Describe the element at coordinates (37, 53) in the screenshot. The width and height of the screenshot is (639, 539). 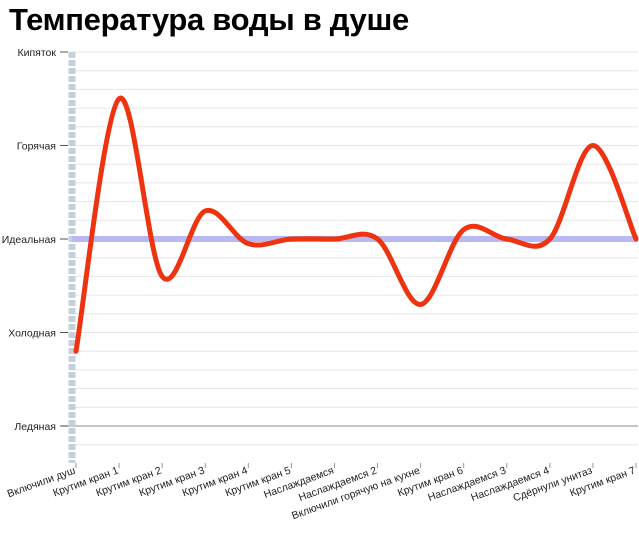
I see `y-tick-label: Кипяток` at that location.